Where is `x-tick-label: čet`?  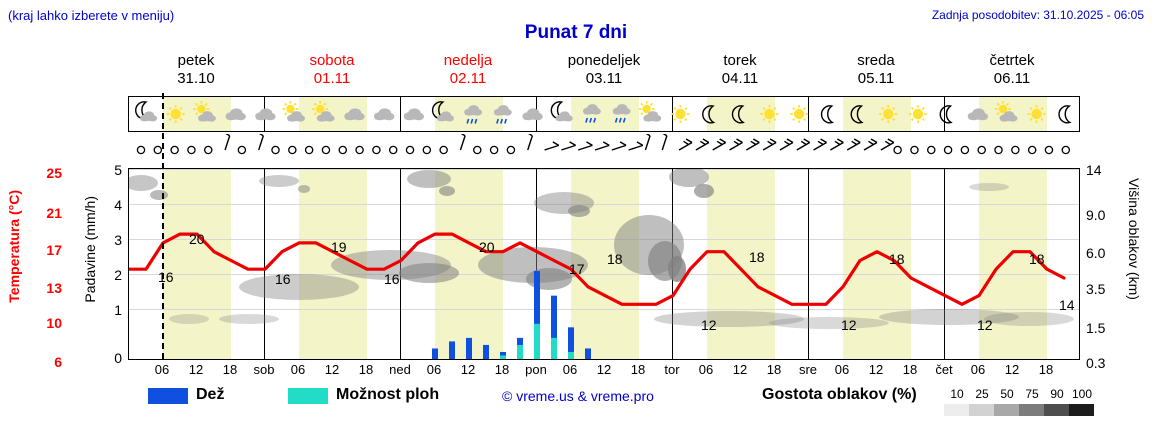
x-tick-label: čet is located at coordinates (944, 369).